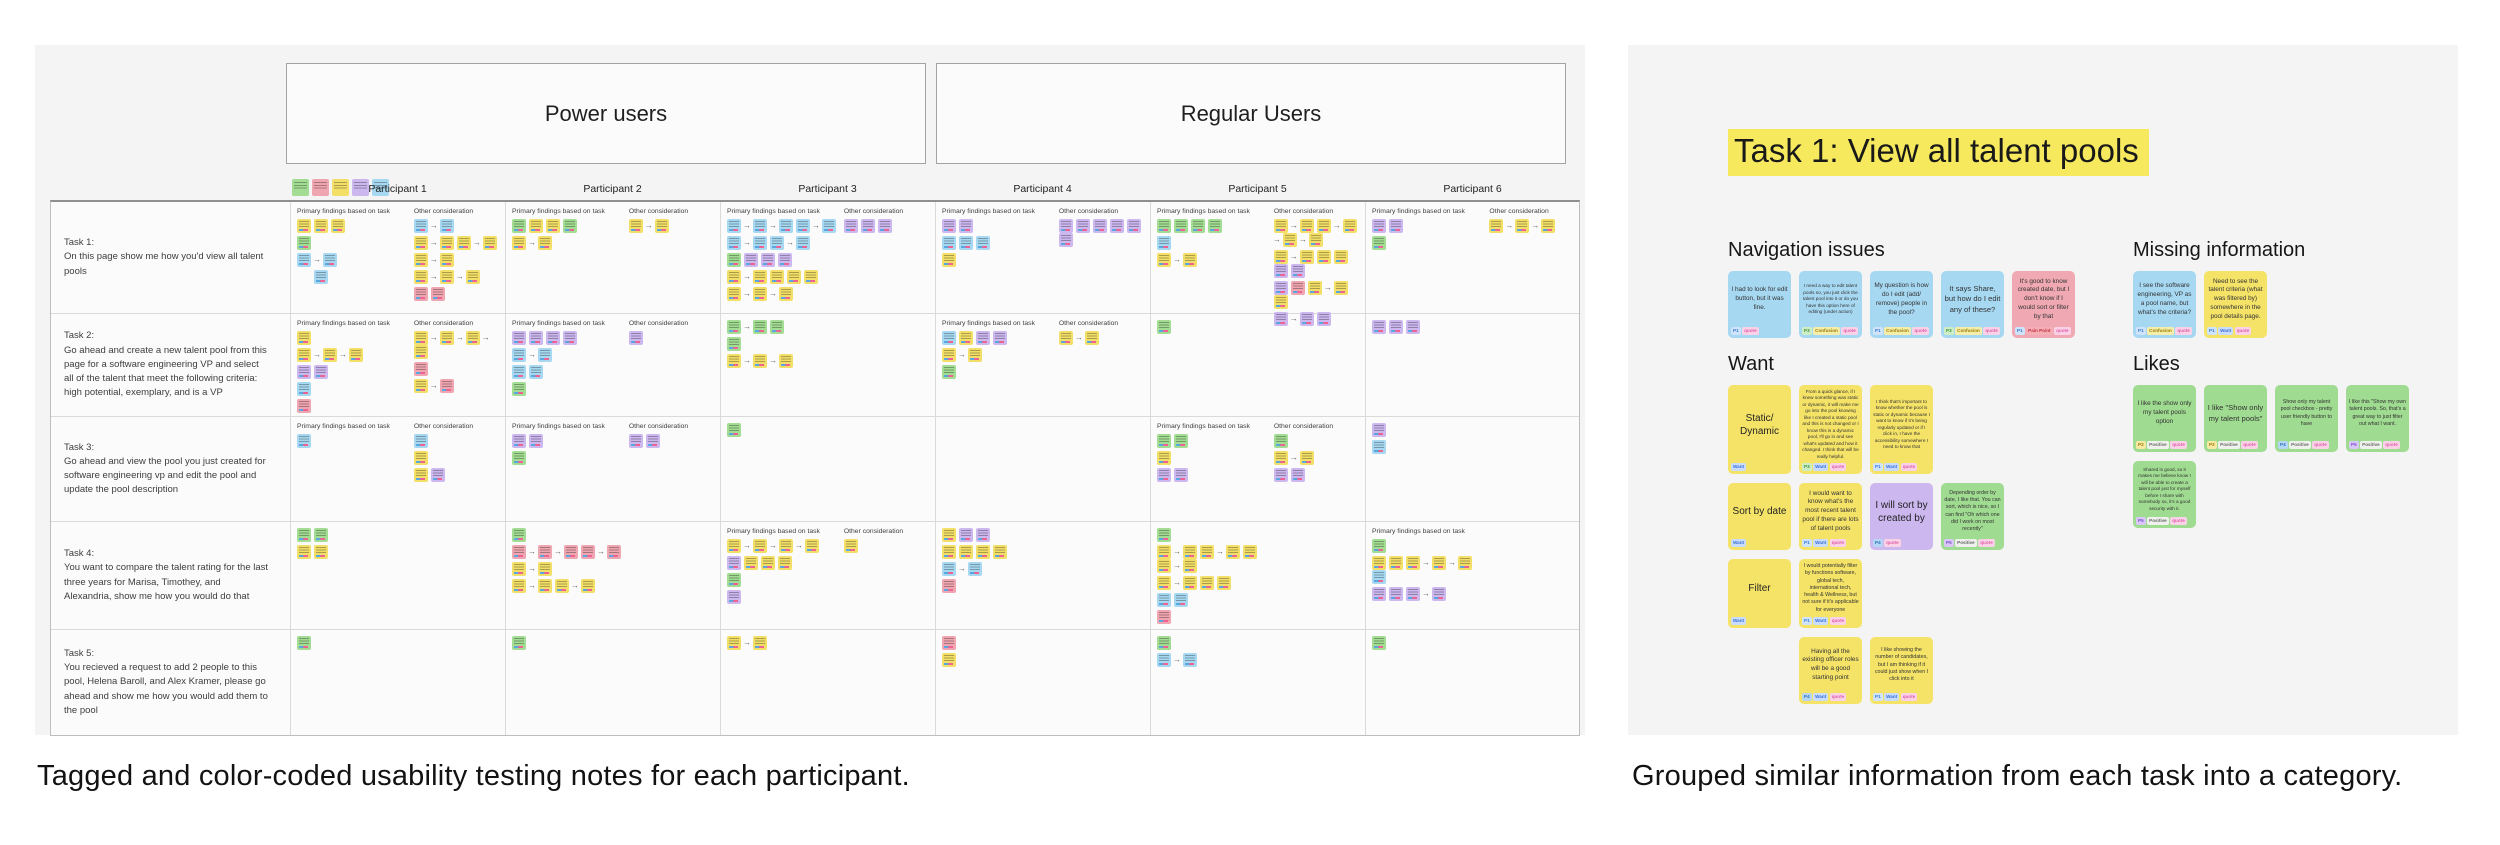 Image resolution: width=2500 pixels, height=845 pixels. What do you see at coordinates (1759, 593) in the screenshot?
I see `sticky-note: Filter Want` at bounding box center [1759, 593].